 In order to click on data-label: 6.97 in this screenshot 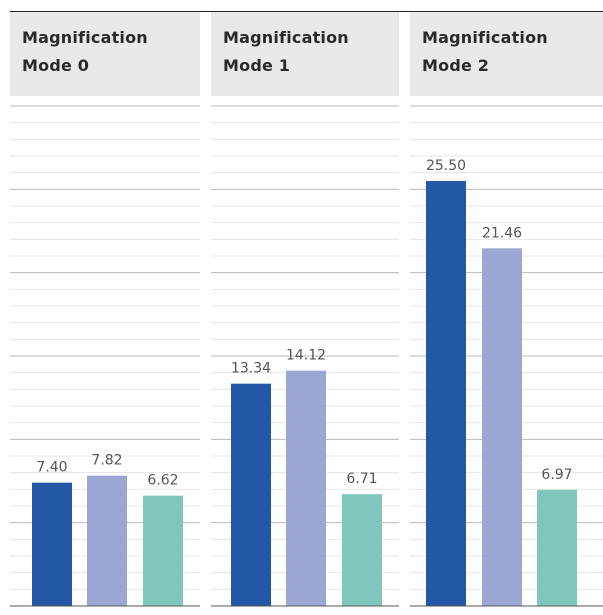, I will do `click(556, 475)`.